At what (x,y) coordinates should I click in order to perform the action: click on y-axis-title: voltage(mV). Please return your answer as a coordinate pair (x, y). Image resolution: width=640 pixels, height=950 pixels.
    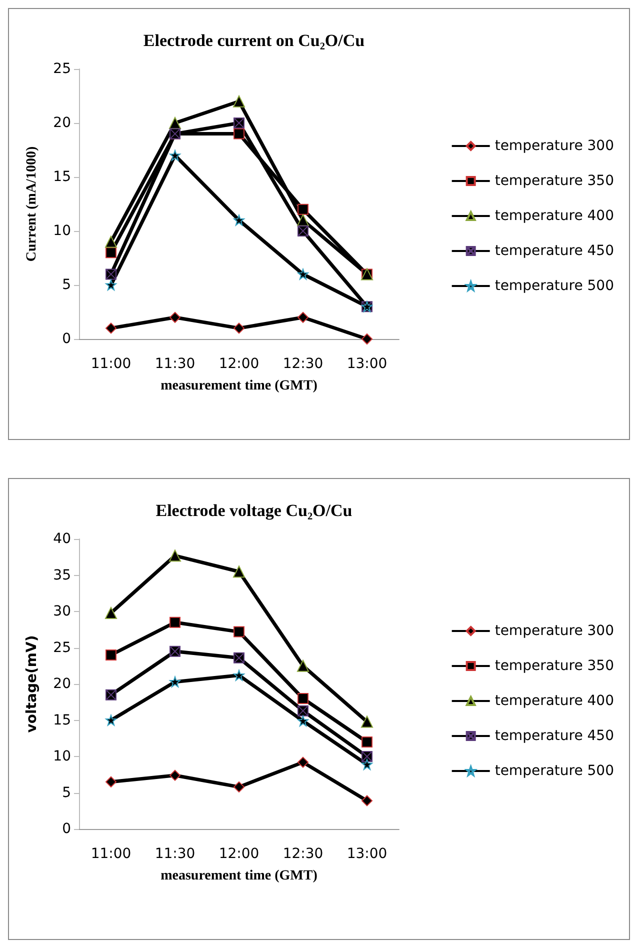
    Looking at the image, I should click on (32, 684).